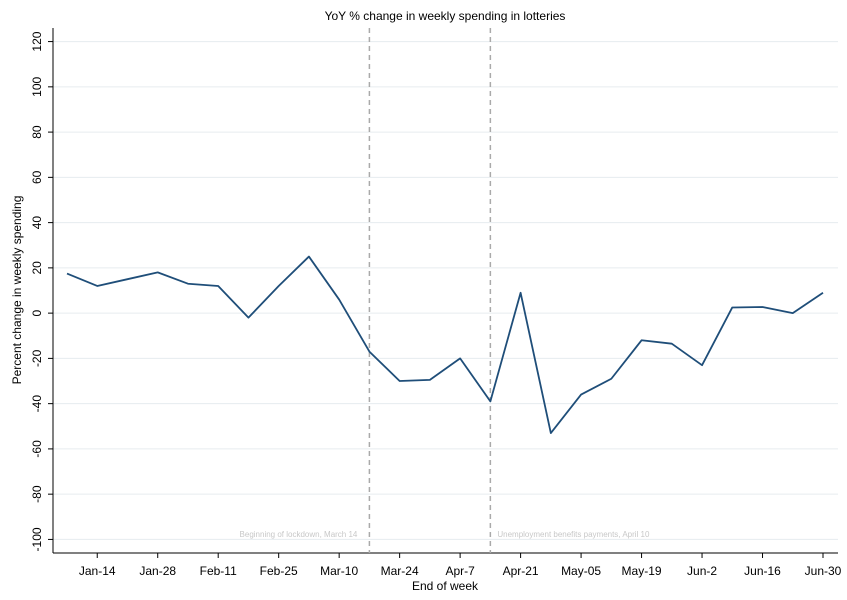 The image size is (847, 600). What do you see at coordinates (460, 571) in the screenshot?
I see `x-tick-label: Apr-7` at bounding box center [460, 571].